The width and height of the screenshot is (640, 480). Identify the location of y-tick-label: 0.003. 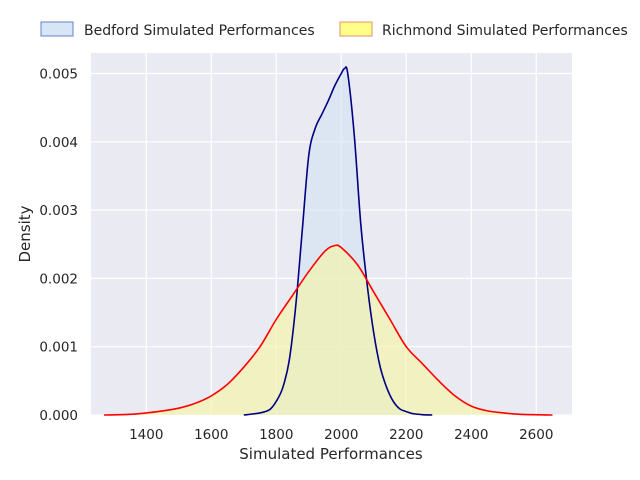
(58, 211).